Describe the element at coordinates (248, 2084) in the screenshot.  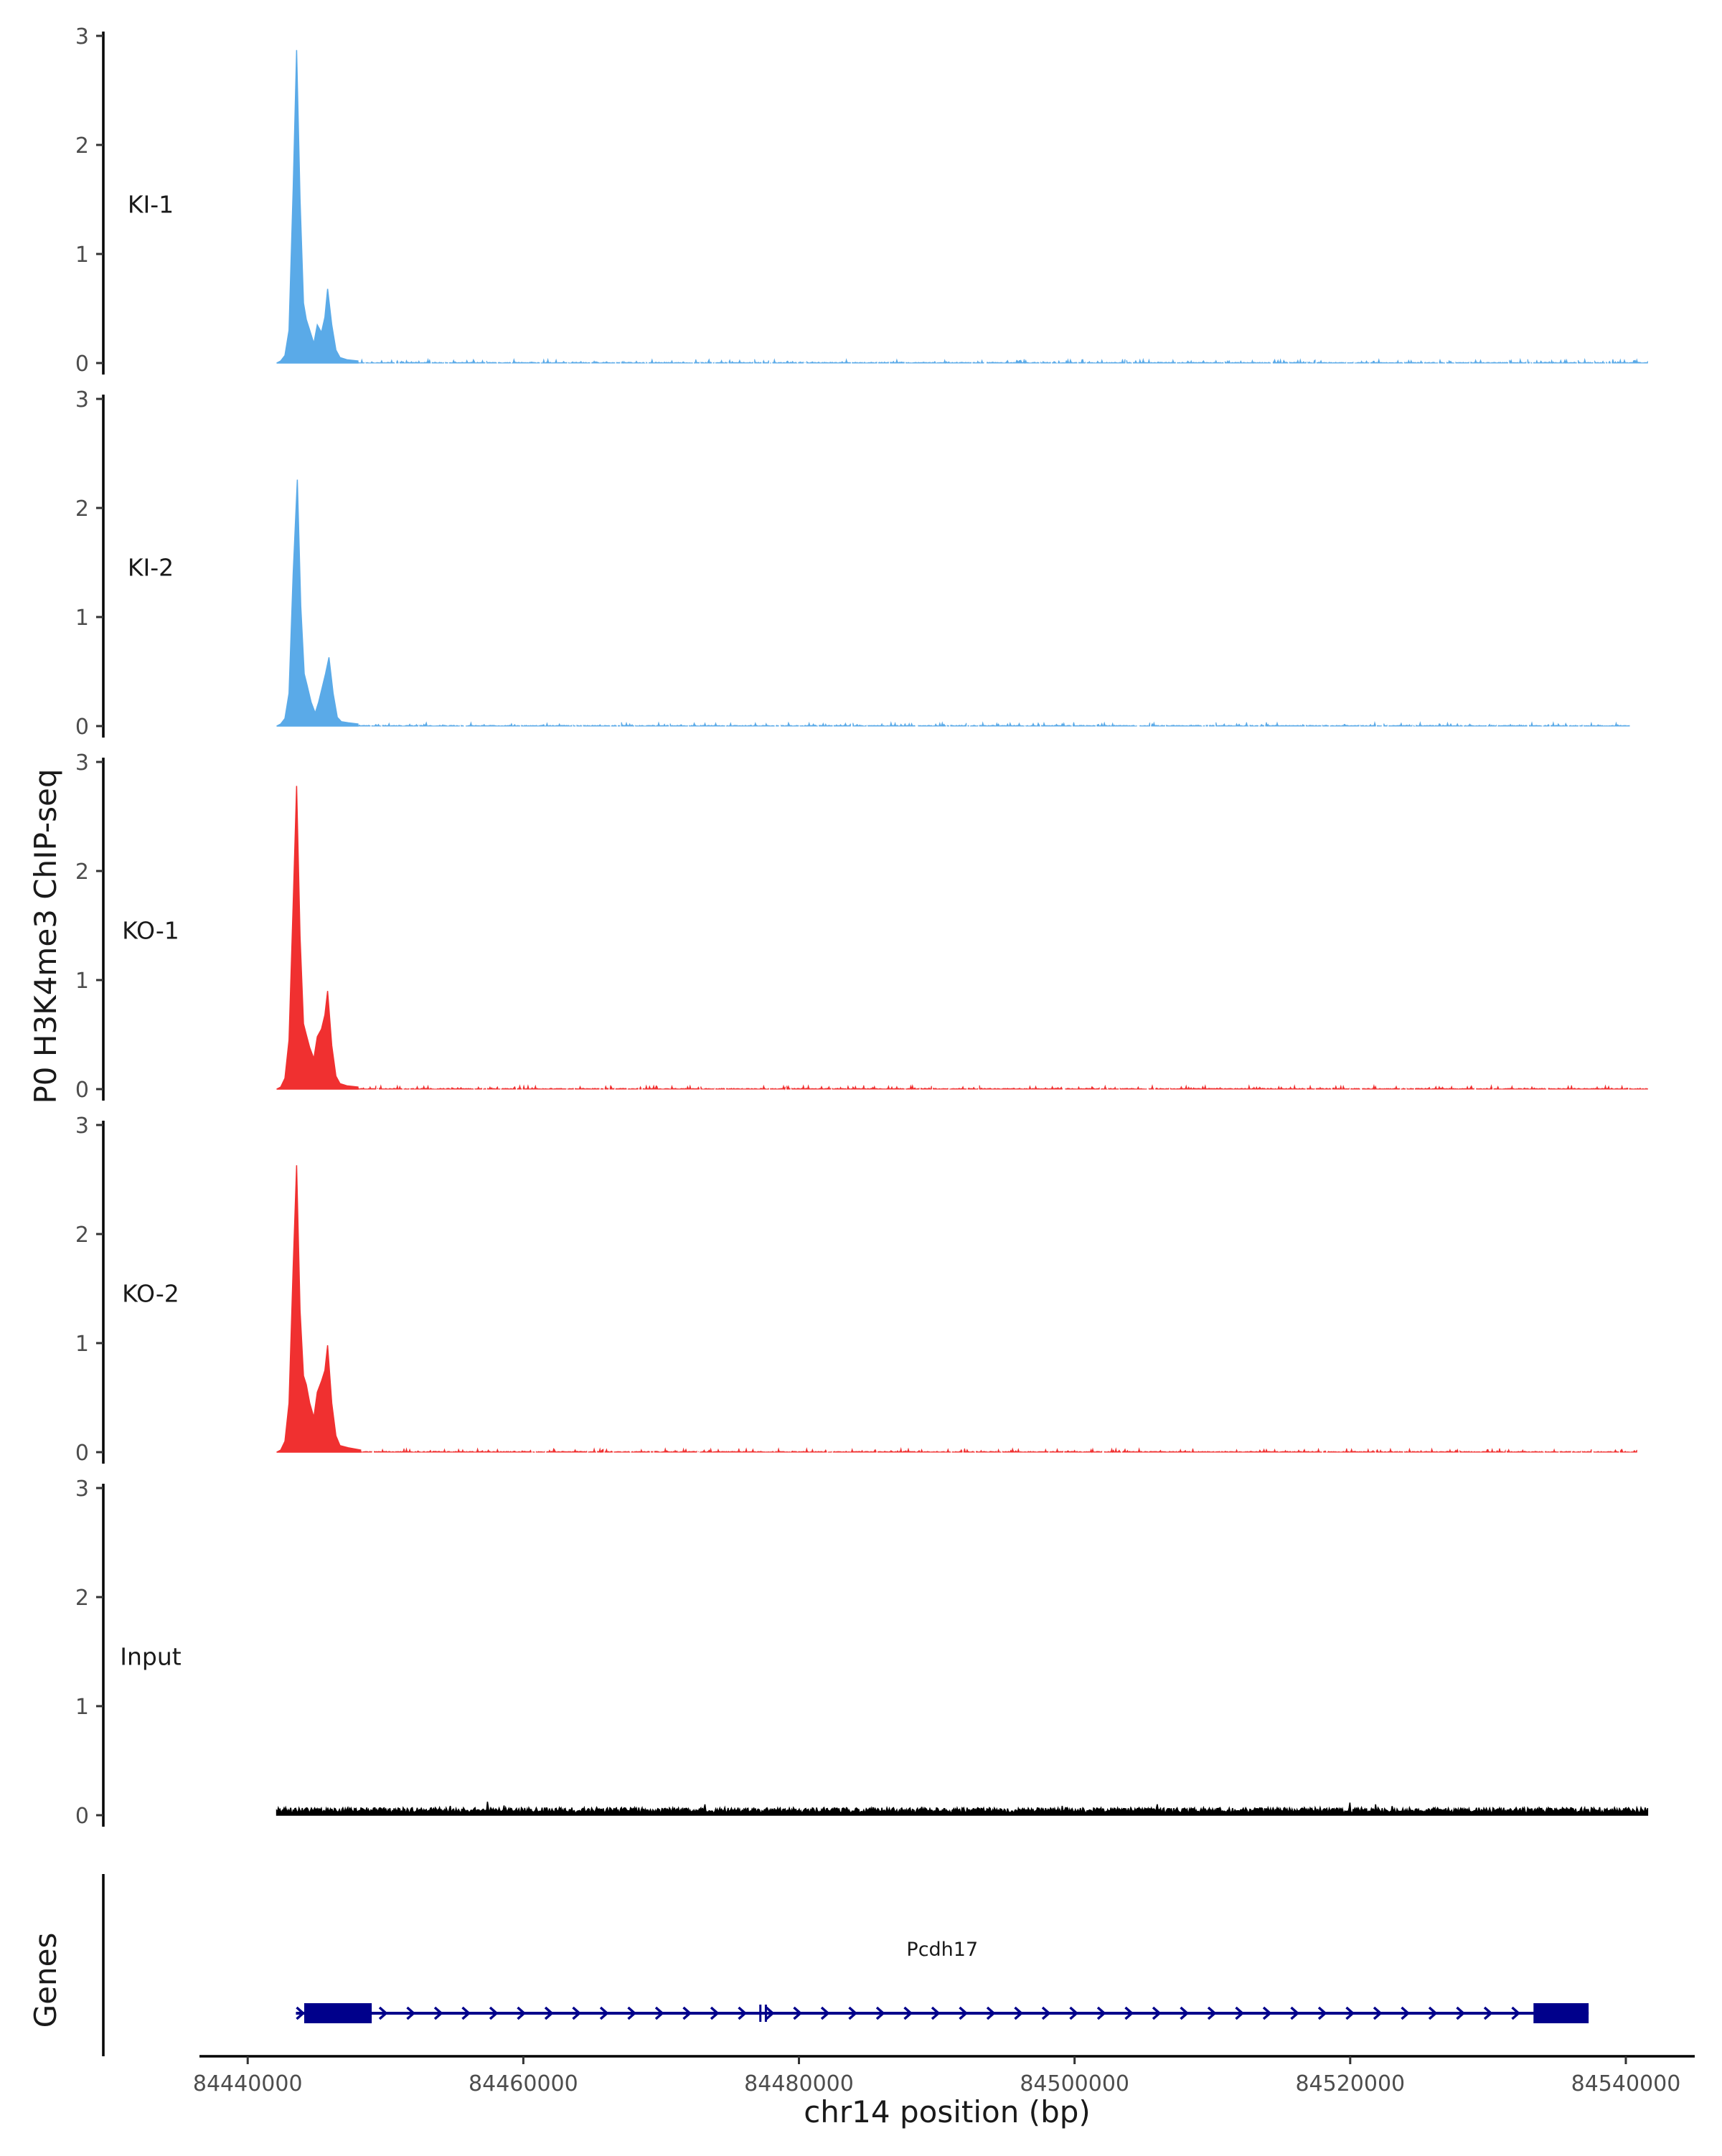
I see `x-tick-label: 84440000` at that location.